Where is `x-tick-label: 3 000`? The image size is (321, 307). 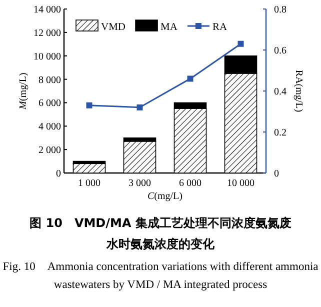 x-tick-label: 3 000 is located at coordinates (139, 183).